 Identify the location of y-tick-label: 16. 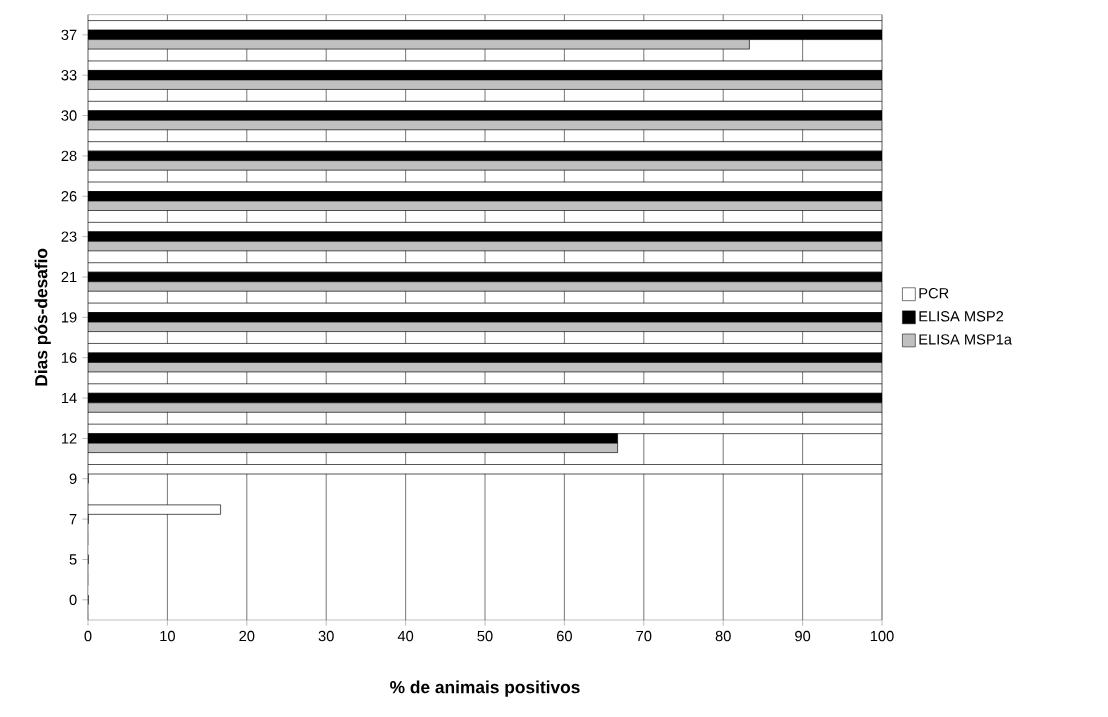
(69, 357).